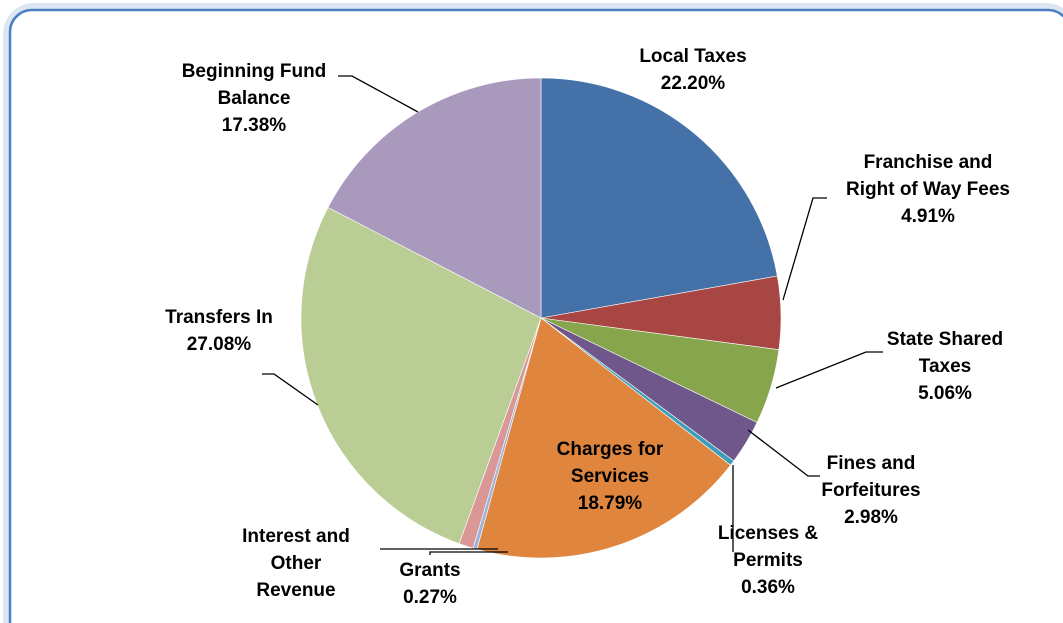 The height and width of the screenshot is (623, 1063). I want to click on slice-name-line: Right of Way Fees, so click(928, 189).